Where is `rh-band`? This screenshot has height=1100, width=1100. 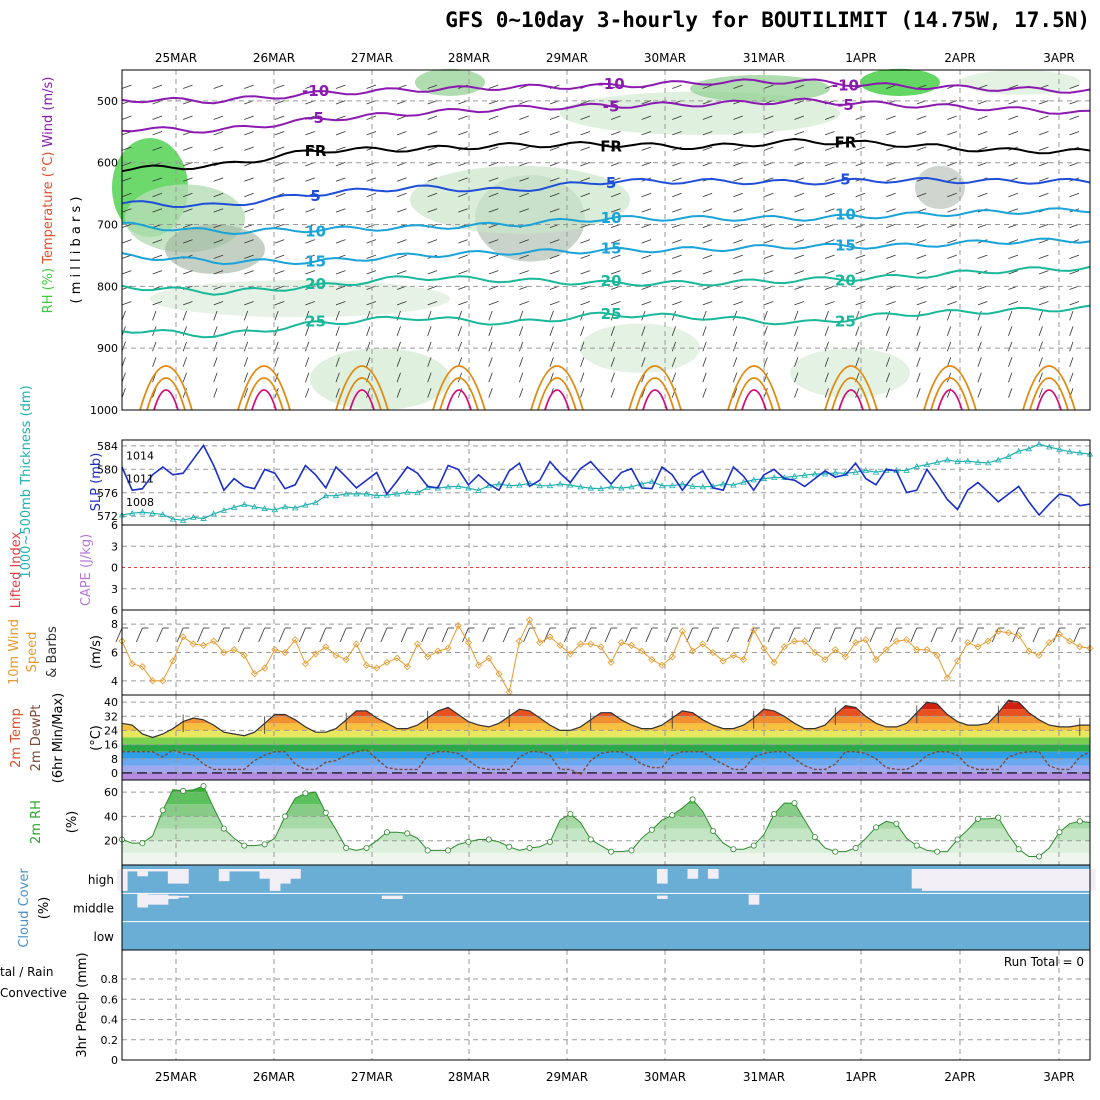
rh-band is located at coordinates (606, 858).